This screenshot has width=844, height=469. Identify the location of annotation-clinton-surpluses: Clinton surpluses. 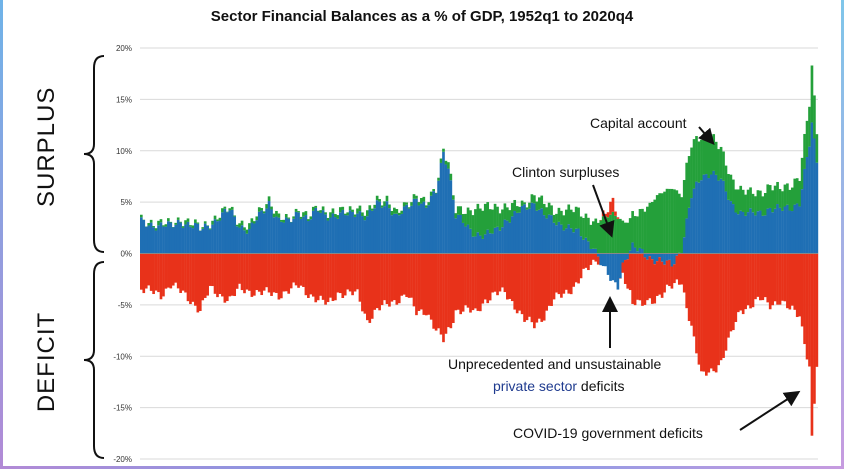
(566, 172).